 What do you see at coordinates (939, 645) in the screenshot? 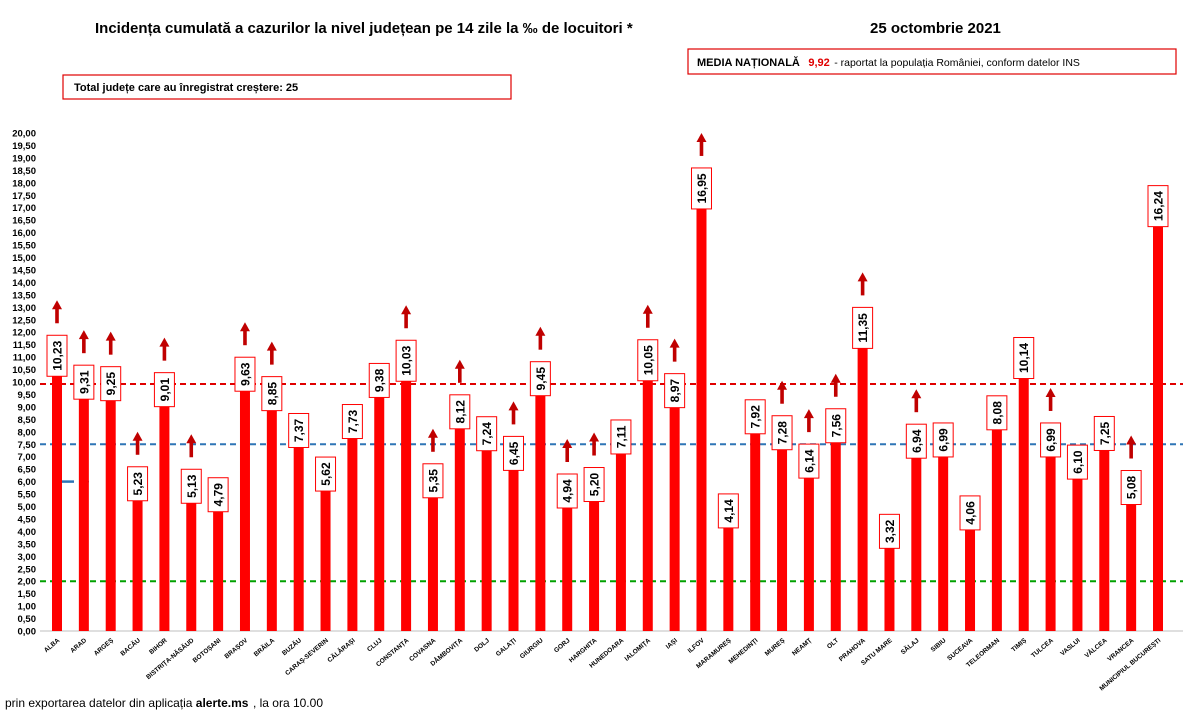
I see `category-label: SIBIU` at bounding box center [939, 645].